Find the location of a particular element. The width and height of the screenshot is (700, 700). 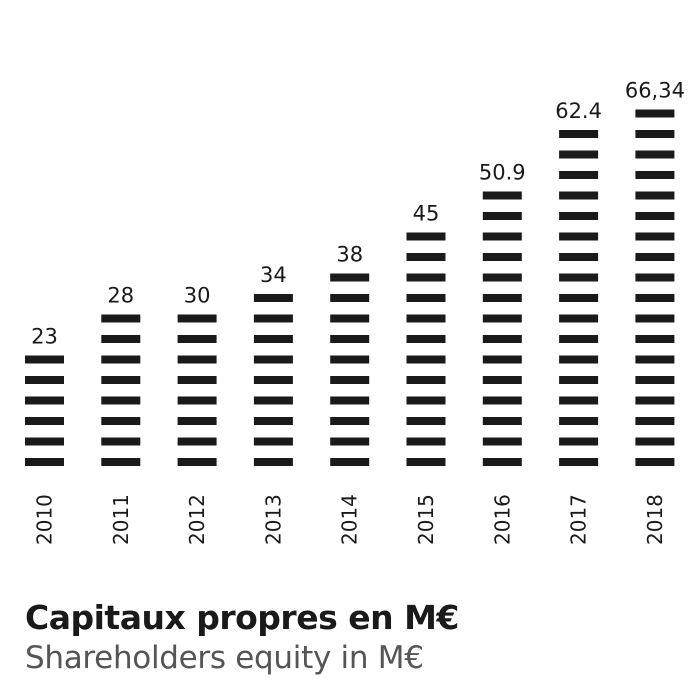

data-label-2015: 45 is located at coordinates (426, 214).